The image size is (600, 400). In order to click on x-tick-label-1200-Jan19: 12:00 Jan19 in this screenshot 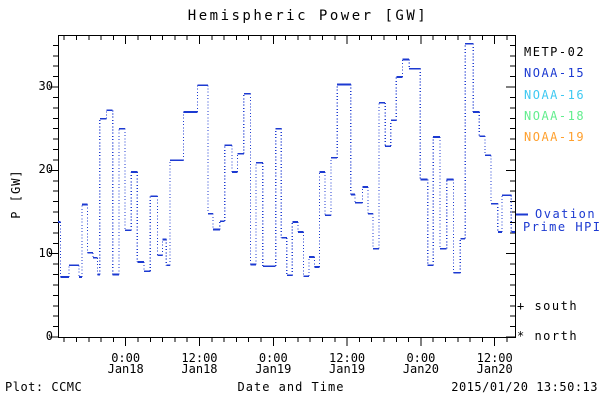, I will do `click(347, 363)`.